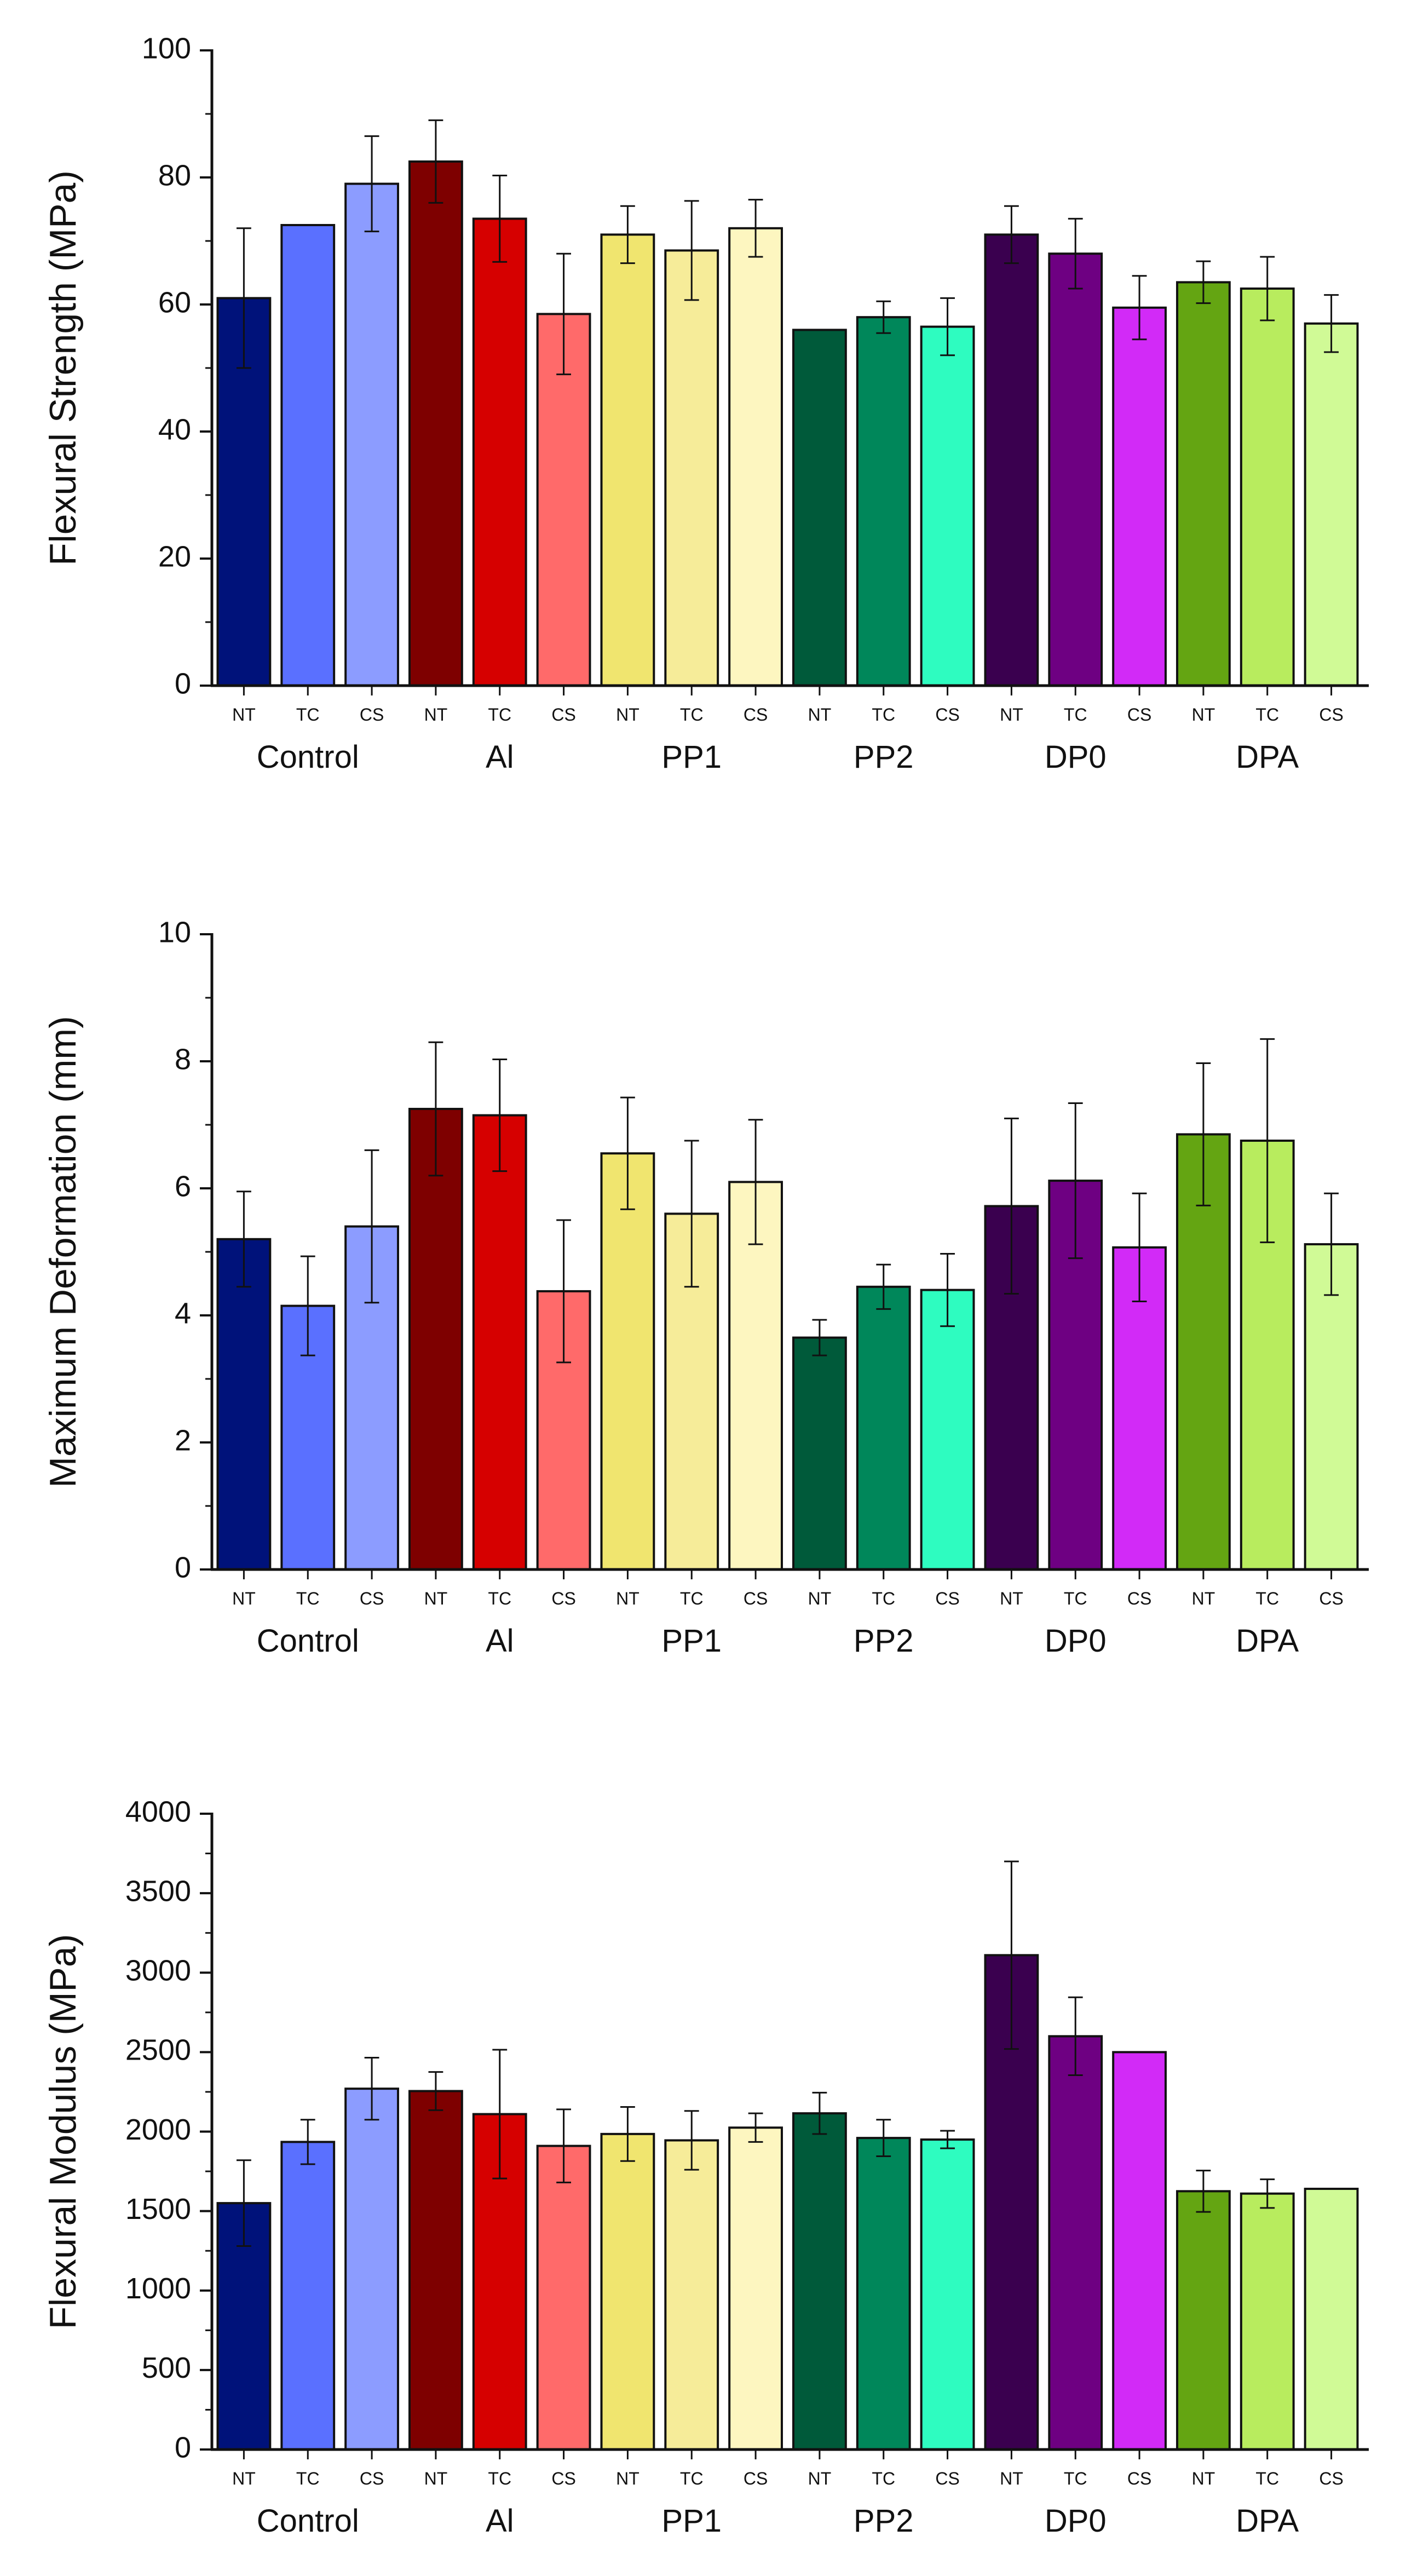 This screenshot has height=2576, width=1406. What do you see at coordinates (174, 556) in the screenshot?
I see `y-tick-label: 20` at bounding box center [174, 556].